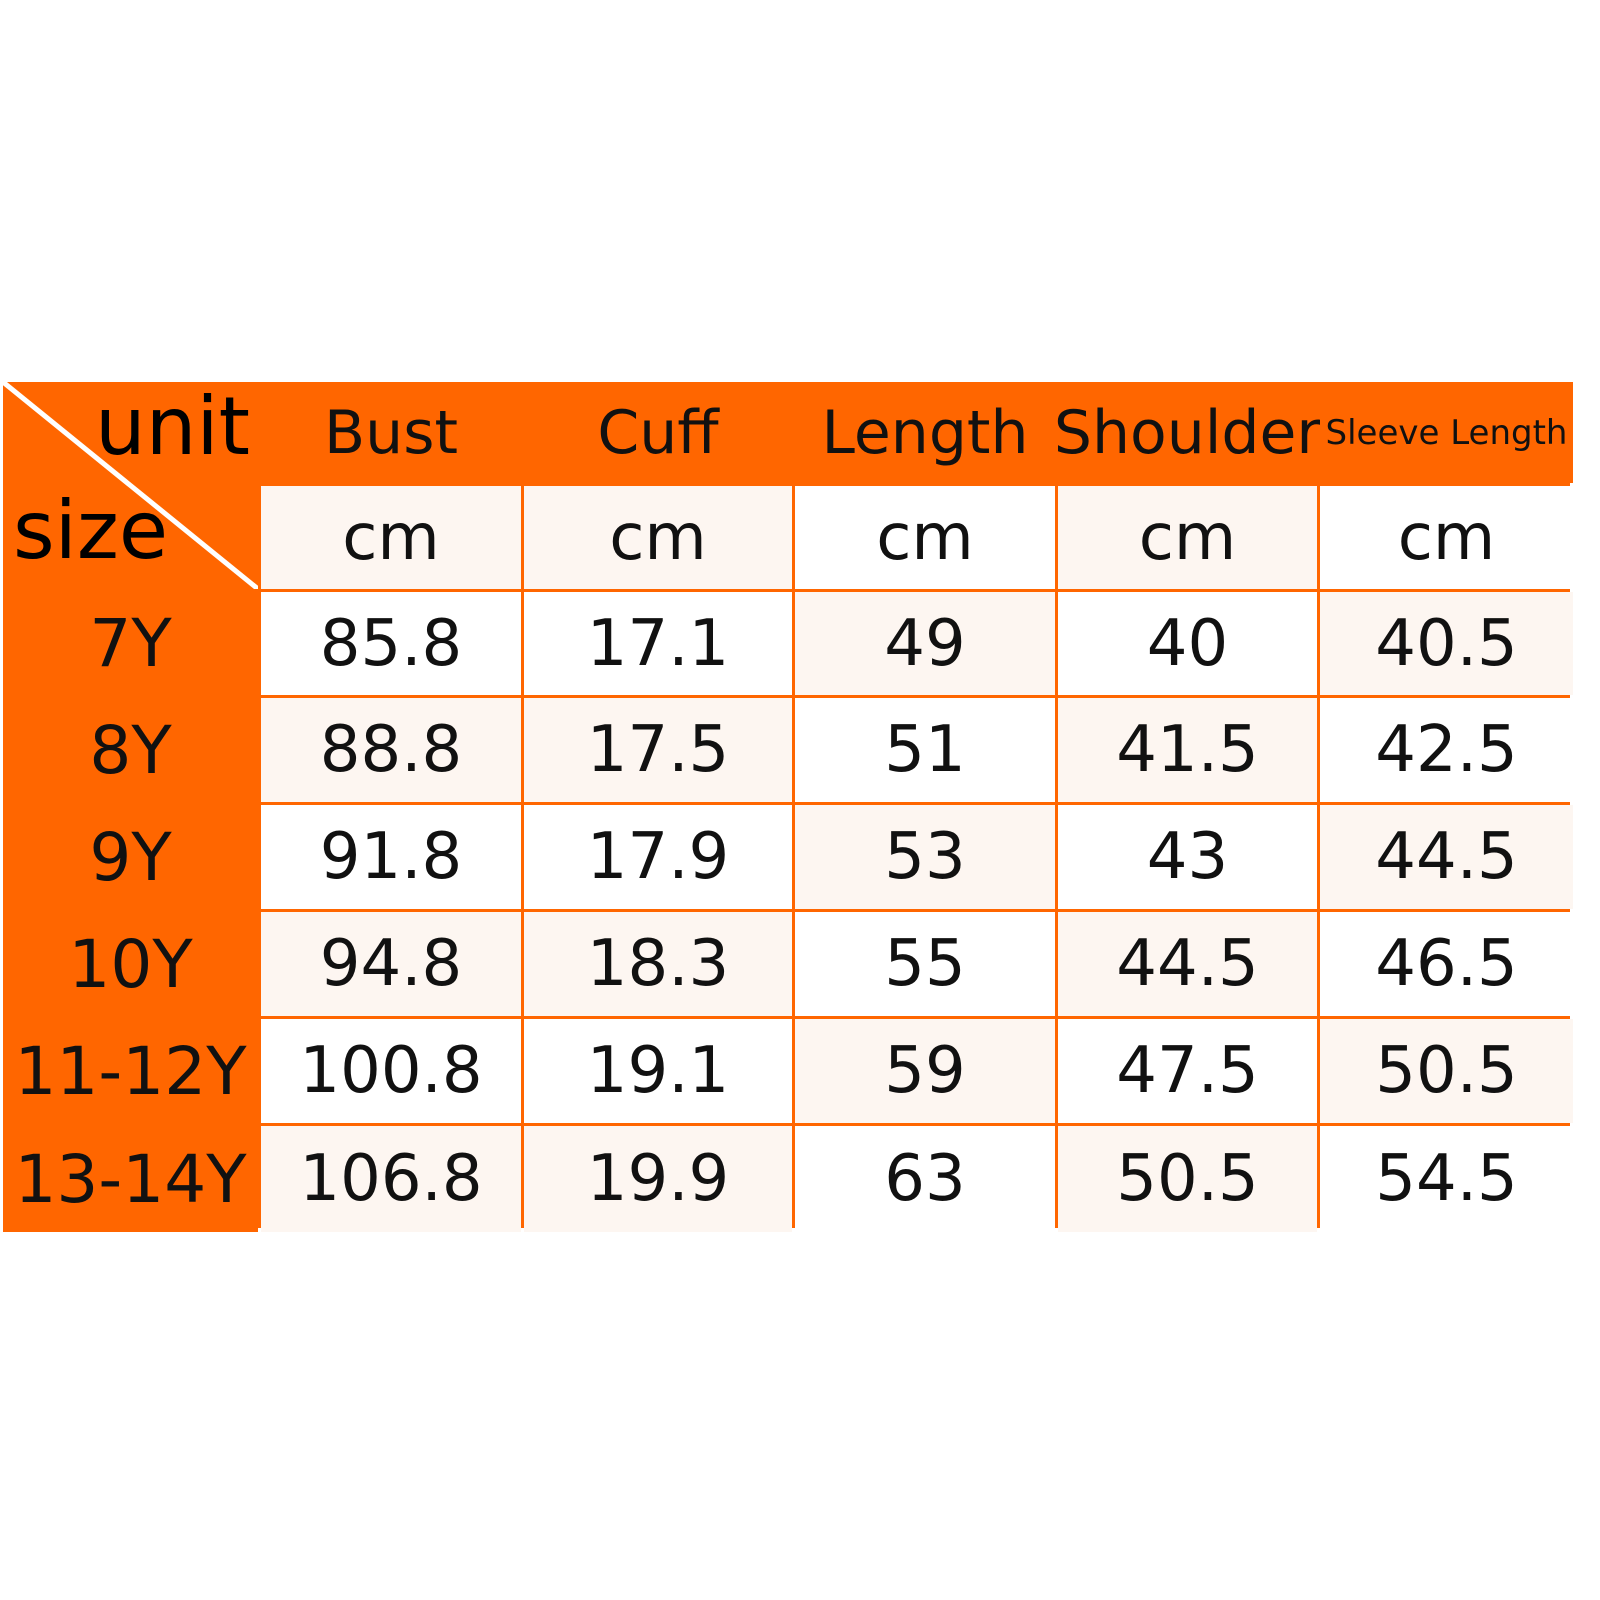 The image size is (1600, 1600). What do you see at coordinates (1187, 750) in the screenshot?
I see `value-cell: 41.5` at bounding box center [1187, 750].